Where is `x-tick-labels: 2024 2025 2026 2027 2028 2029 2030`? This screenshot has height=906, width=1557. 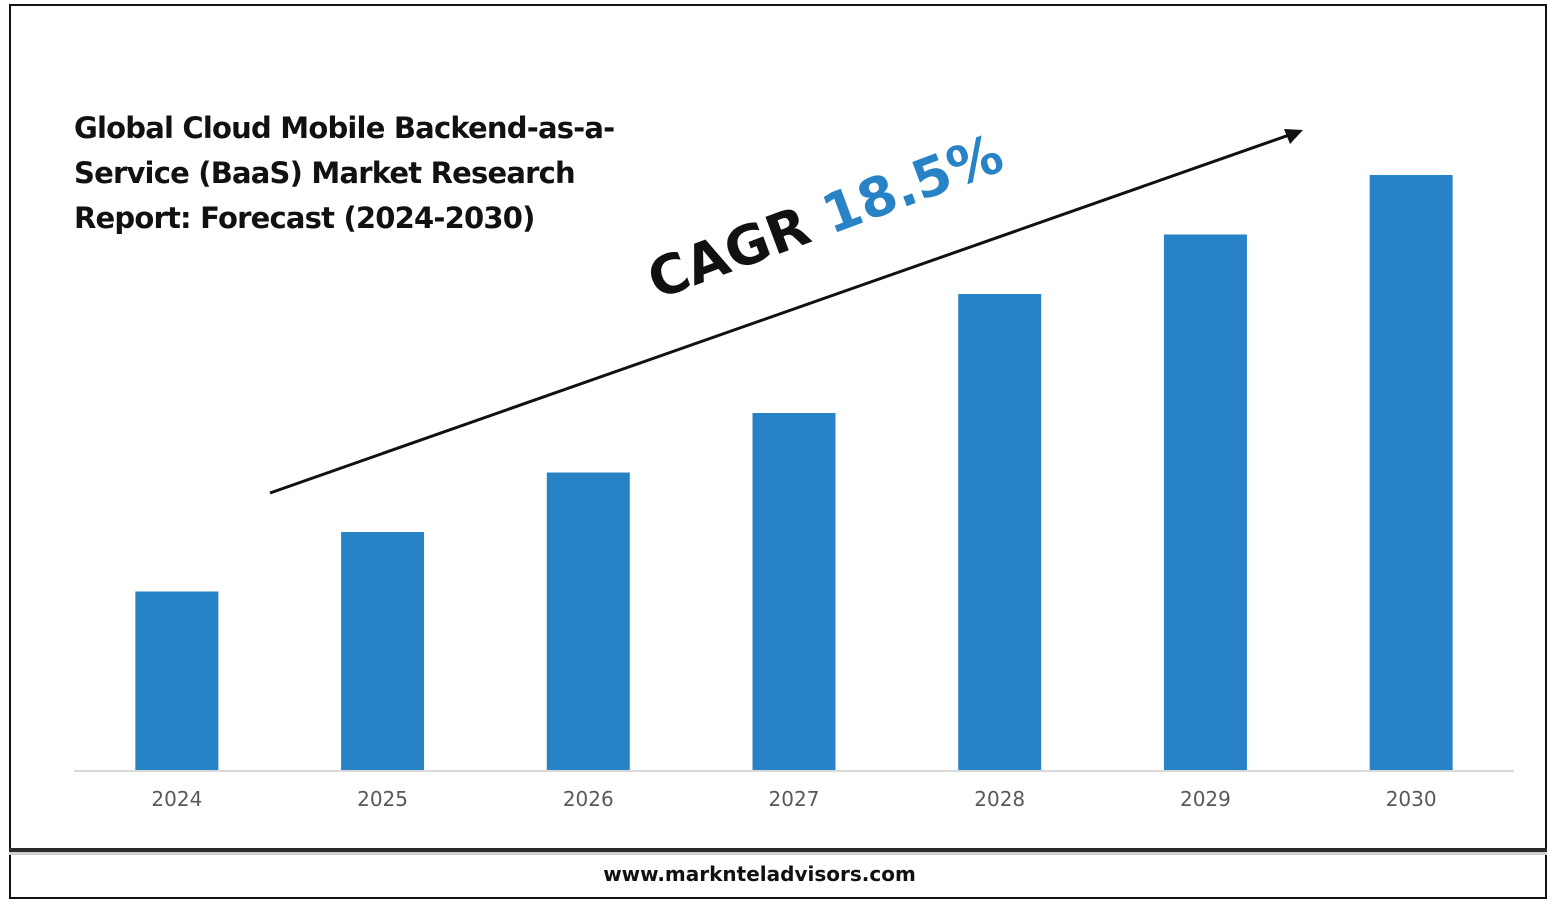 x-tick-labels: 2024 2025 2026 2027 2028 2029 2030 is located at coordinates (793, 799).